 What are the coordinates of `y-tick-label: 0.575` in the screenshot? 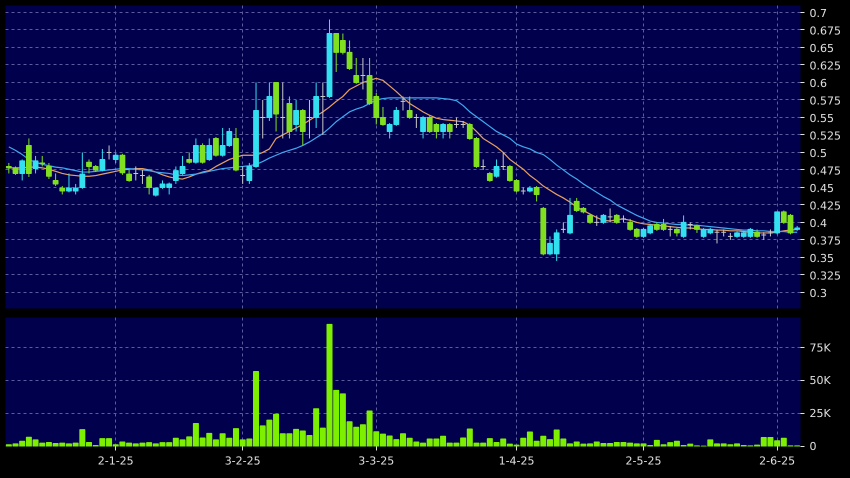 It's located at (825, 101).